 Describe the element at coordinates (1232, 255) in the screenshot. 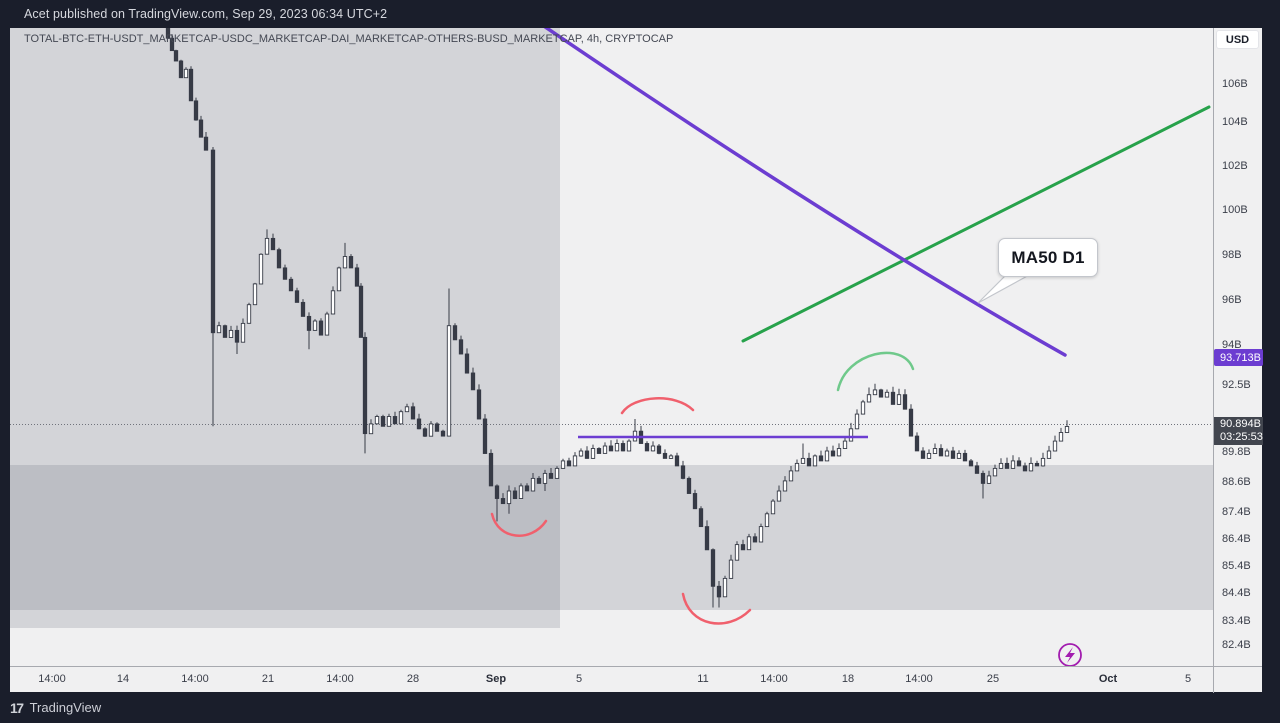

I see `price-label: 98B` at that location.